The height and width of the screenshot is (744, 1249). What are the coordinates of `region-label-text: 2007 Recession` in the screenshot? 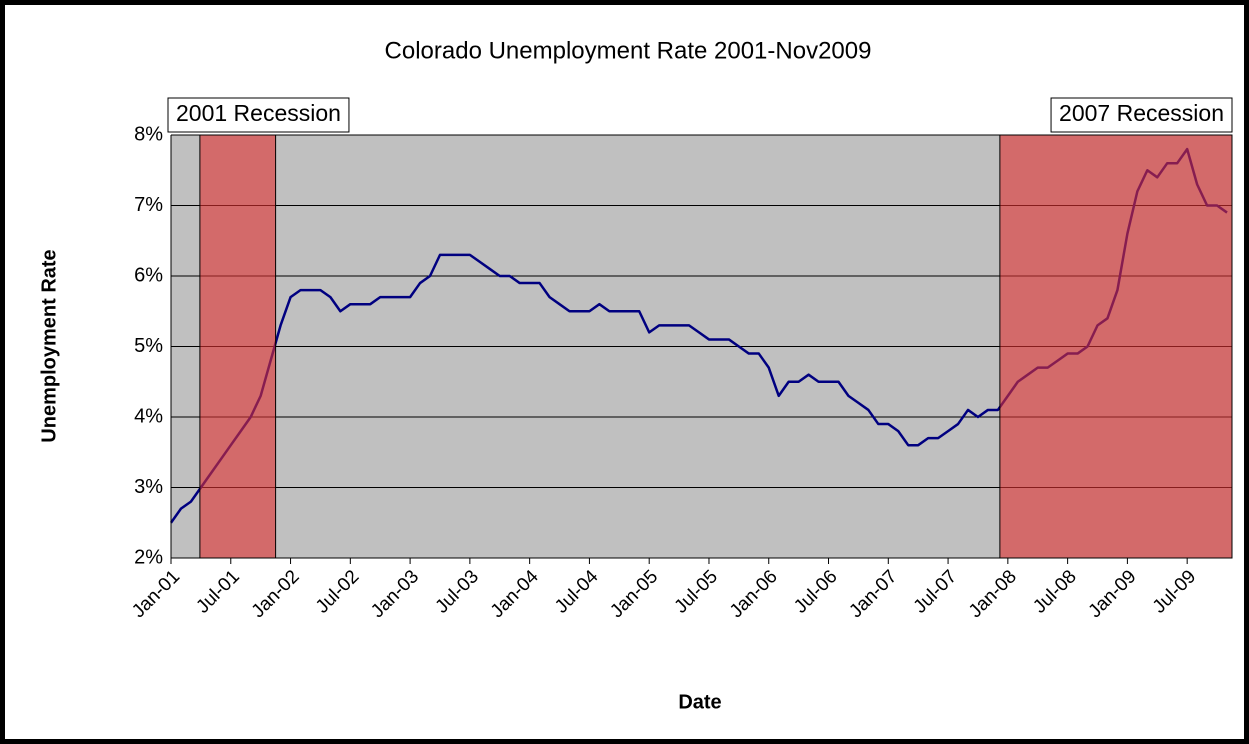 It's located at (1141, 113).